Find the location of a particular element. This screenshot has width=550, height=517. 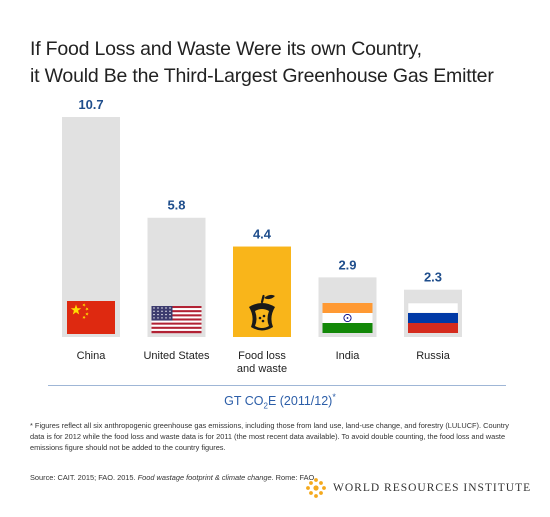

source-italic: Food wastage footprint & climate change. is located at coordinates (205, 477).